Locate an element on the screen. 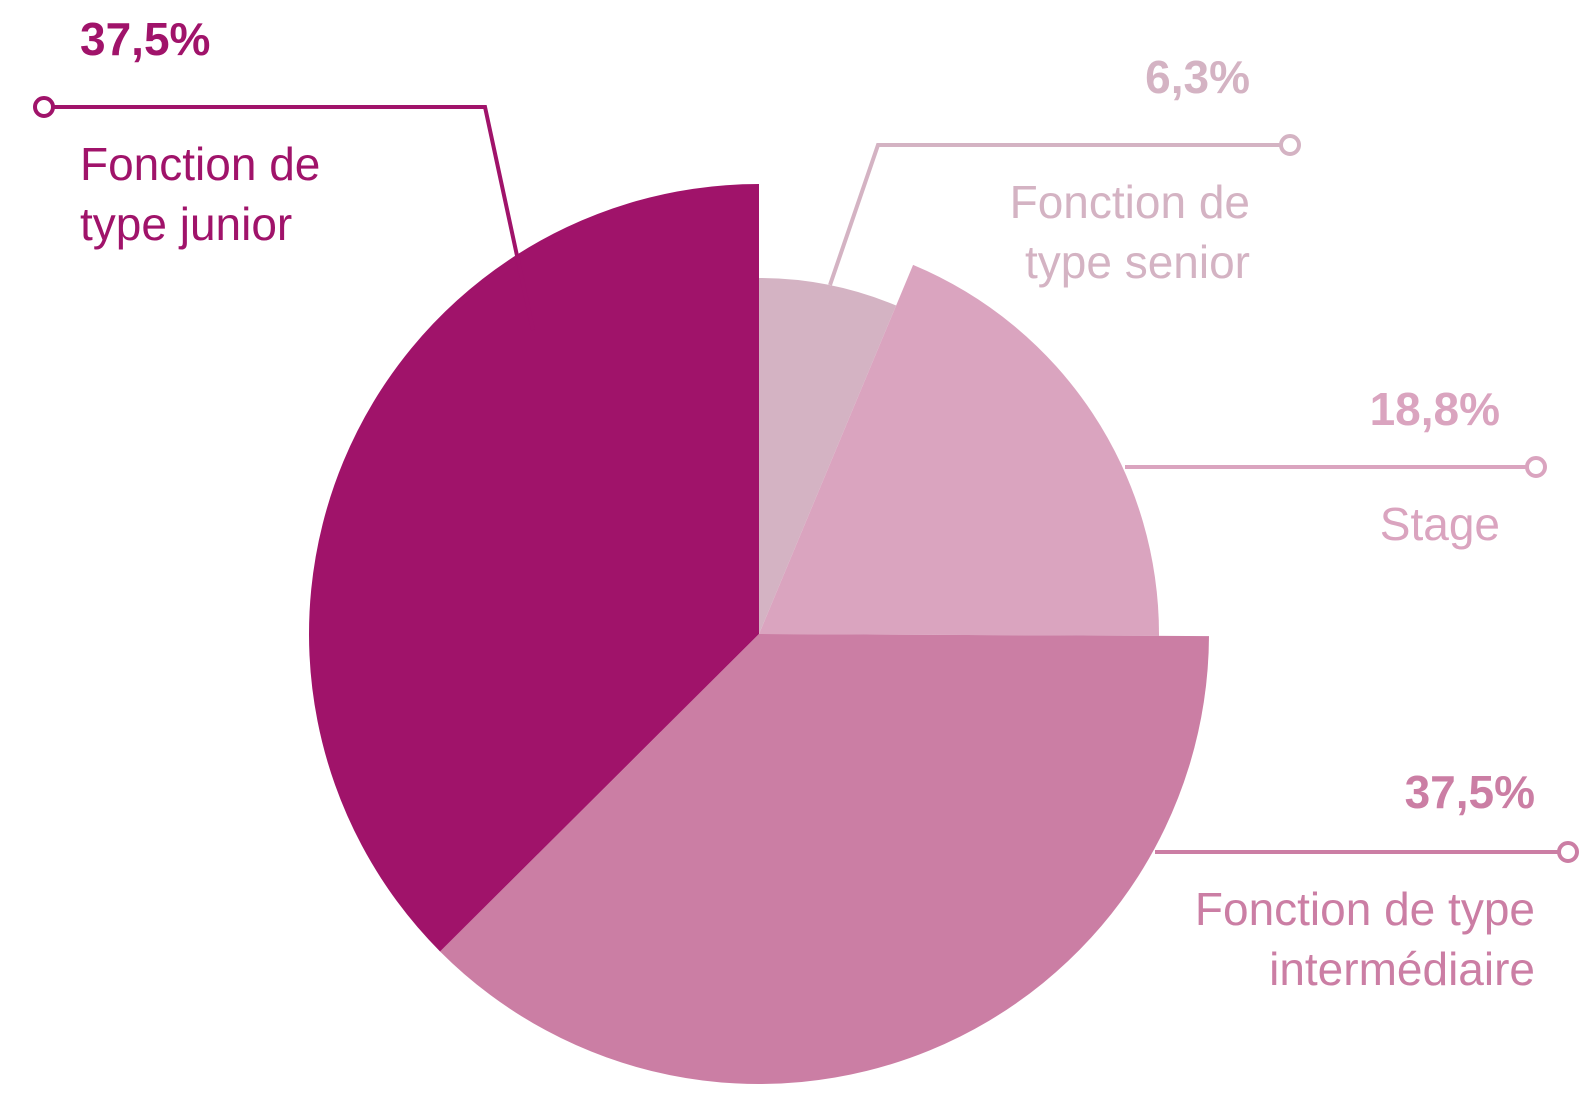 The height and width of the screenshot is (1098, 1589). category-label: Fonction de type senior is located at coordinates (1129, 232).